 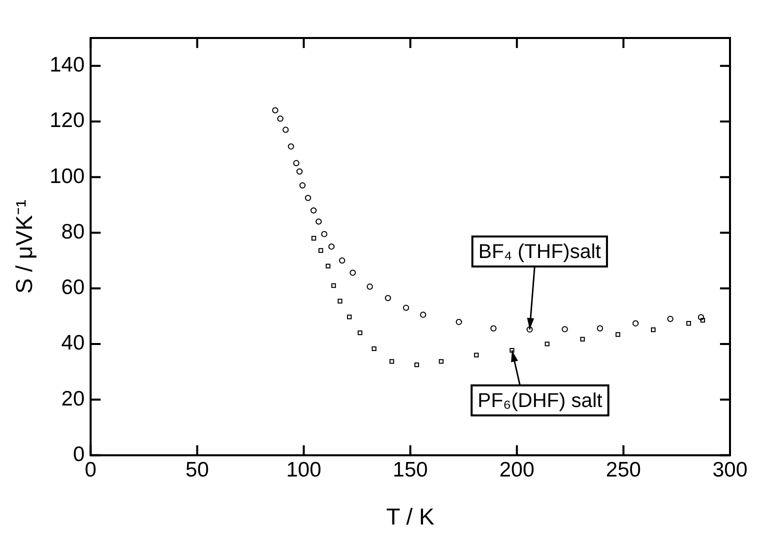 What do you see at coordinates (67, 120) in the screenshot?
I see `y-tick-label: 120` at bounding box center [67, 120].